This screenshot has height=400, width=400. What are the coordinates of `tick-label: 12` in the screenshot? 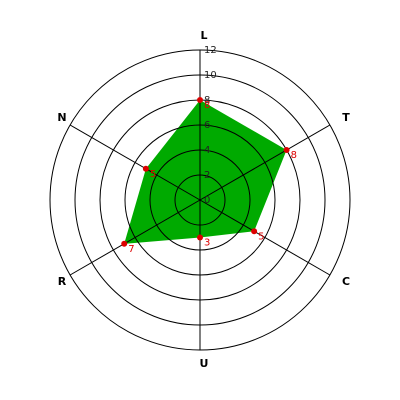 It's located at (210, 50).